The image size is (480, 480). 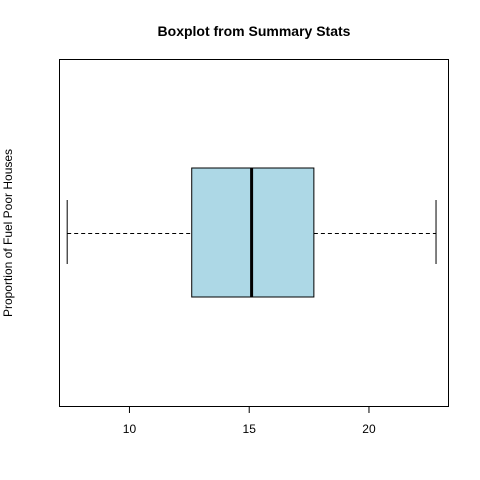 What do you see at coordinates (250, 429) in the screenshot?
I see `x-tick-label: 15` at bounding box center [250, 429].